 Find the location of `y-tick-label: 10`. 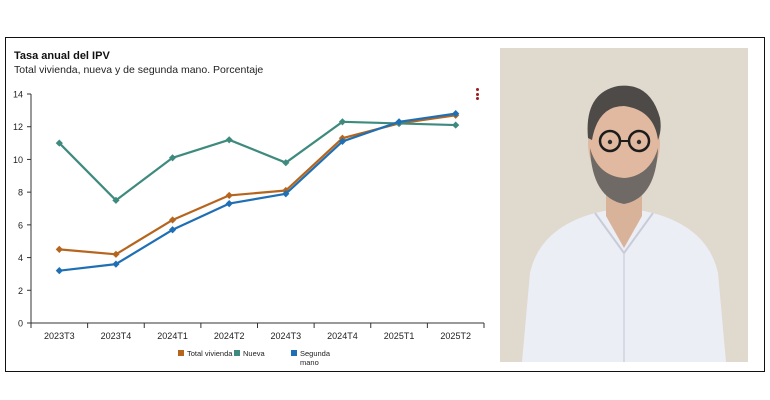

y-tick-label: 10 is located at coordinates (18, 160).